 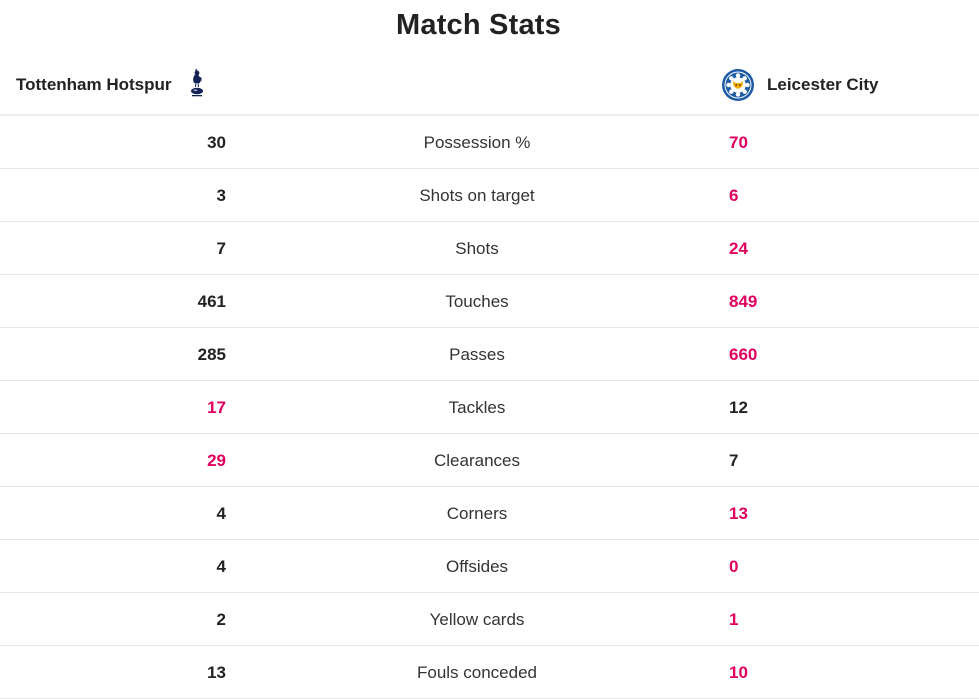 I want to click on away-stat-value: 24, so click(x=738, y=248).